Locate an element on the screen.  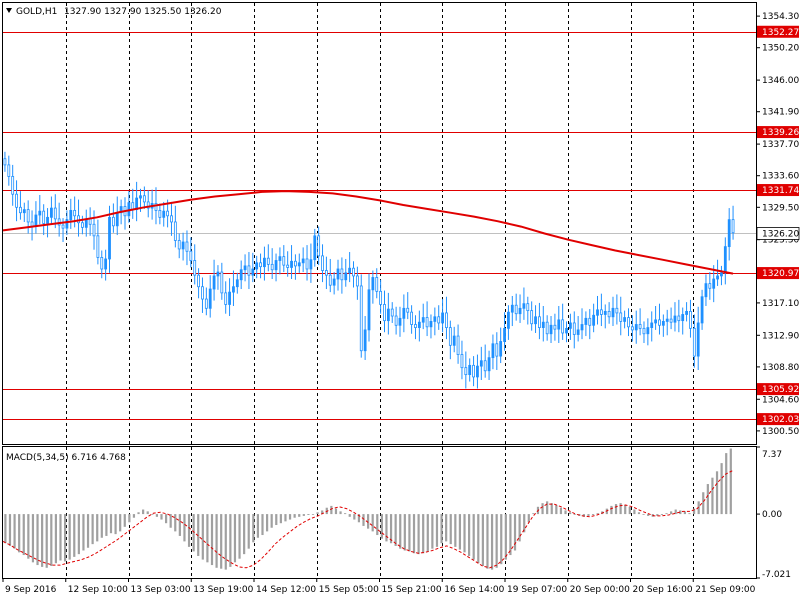
price-tick-label: 1333.60 is located at coordinates (780, 177).